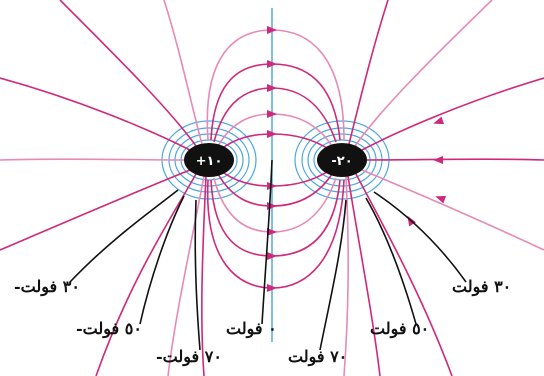 Image resolution: width=544 pixels, height=376 pixels. Describe the element at coordinates (317, 357) in the screenshot. I see `label-right-70-volt: ٧٠ فولت` at that location.